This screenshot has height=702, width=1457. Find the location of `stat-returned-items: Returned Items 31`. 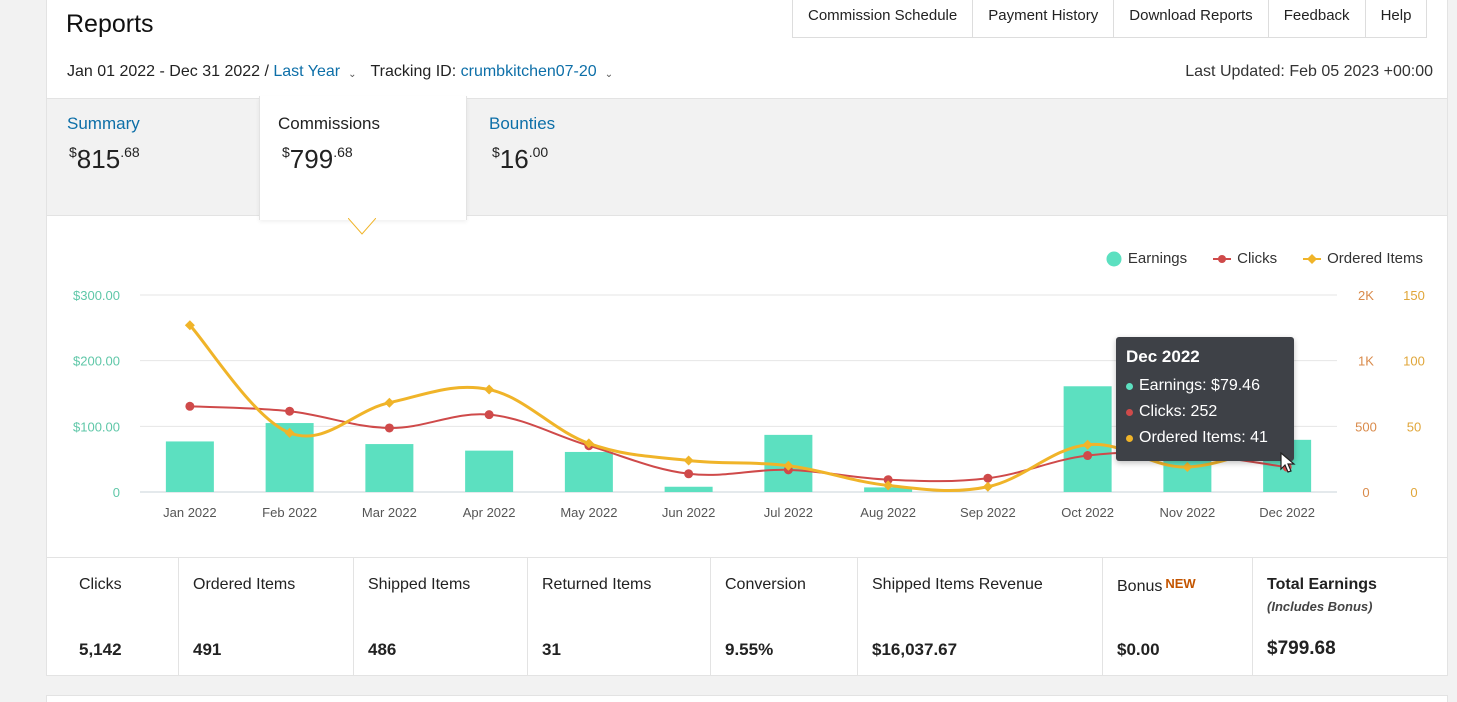

stat-returned-items: Returned Items 31 is located at coordinates (618, 616).